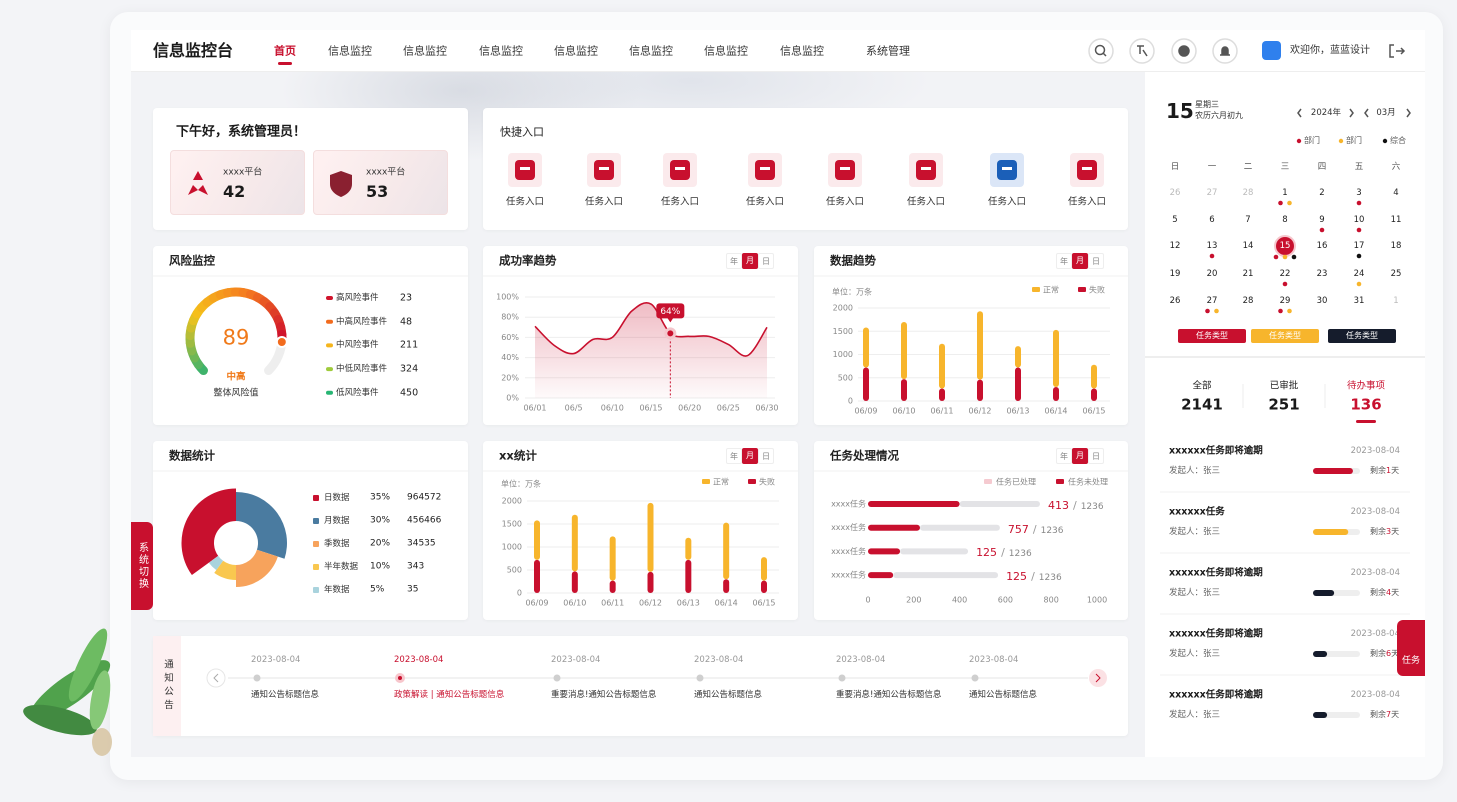 This screenshot has height=802, width=1457. I want to click on calendar-date: 7, so click(1248, 219).